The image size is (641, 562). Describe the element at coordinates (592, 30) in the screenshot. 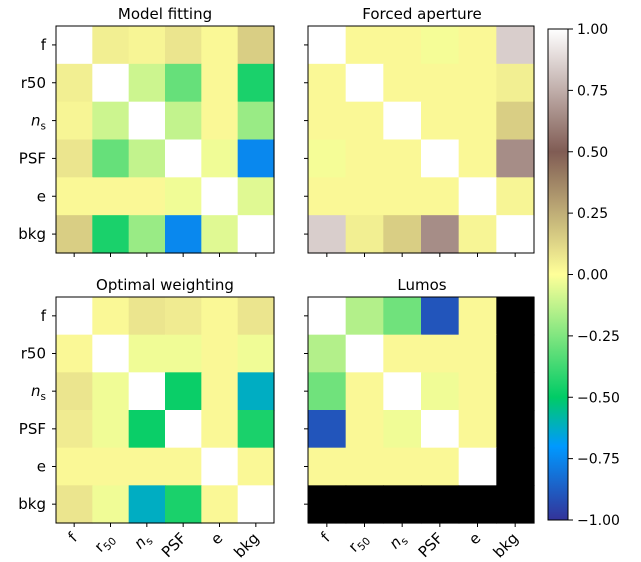

I see `colorbar-tick-label: 1.00` at that location.